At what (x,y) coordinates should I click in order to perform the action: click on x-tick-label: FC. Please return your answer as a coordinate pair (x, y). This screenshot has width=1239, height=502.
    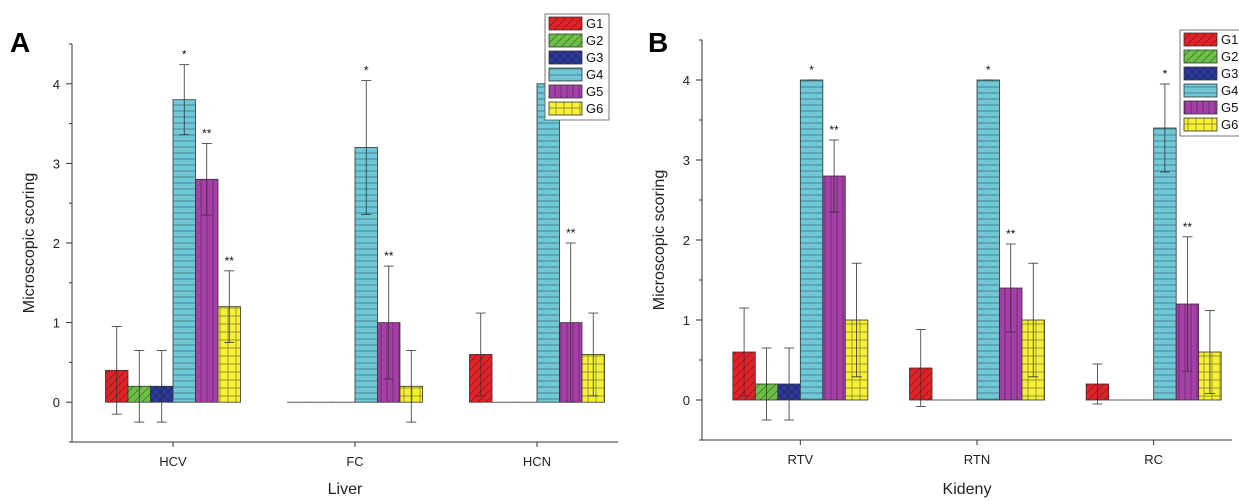
    Looking at the image, I should click on (354, 461).